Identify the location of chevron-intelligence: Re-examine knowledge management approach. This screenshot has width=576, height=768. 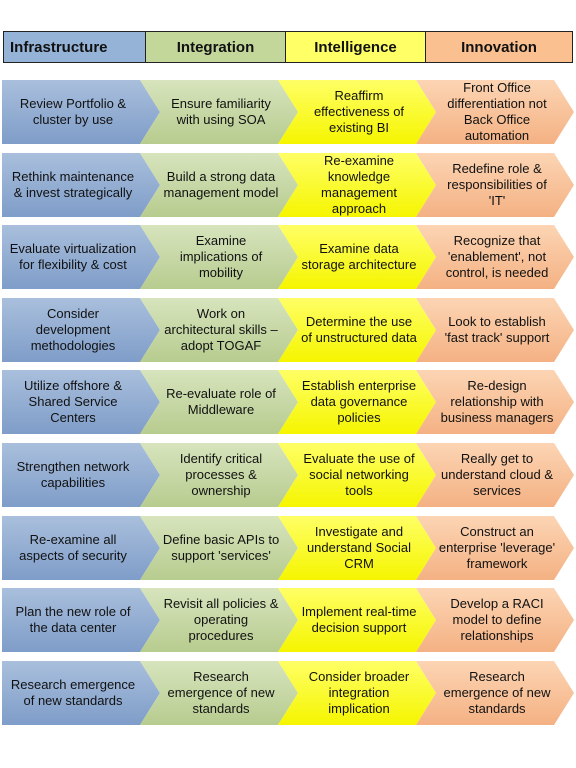
(357, 185).